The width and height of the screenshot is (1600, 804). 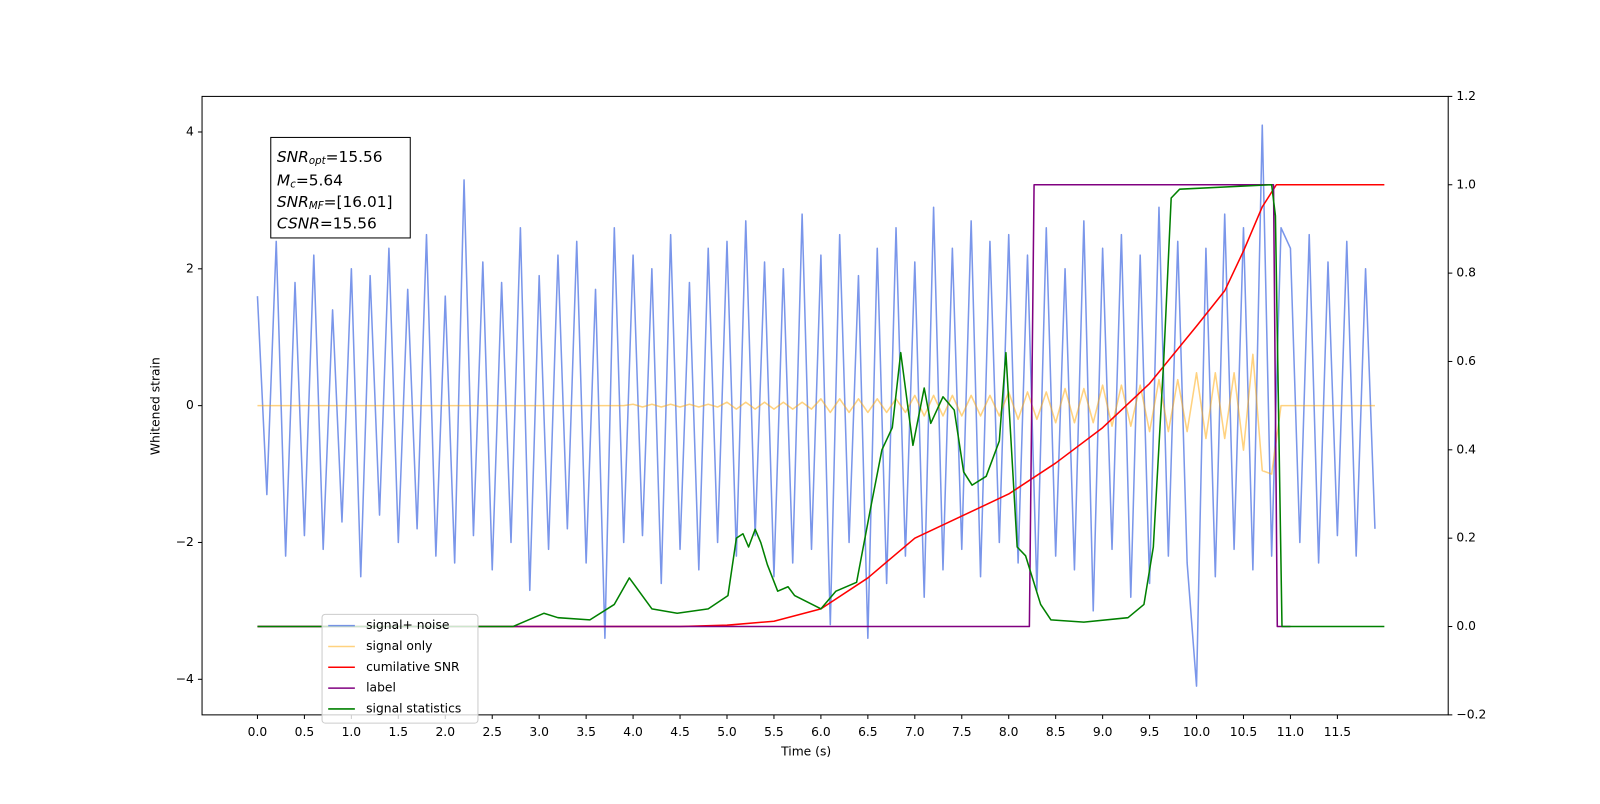 What do you see at coordinates (1290, 732) in the screenshot?
I see `x-tick-label: 11.0` at bounding box center [1290, 732].